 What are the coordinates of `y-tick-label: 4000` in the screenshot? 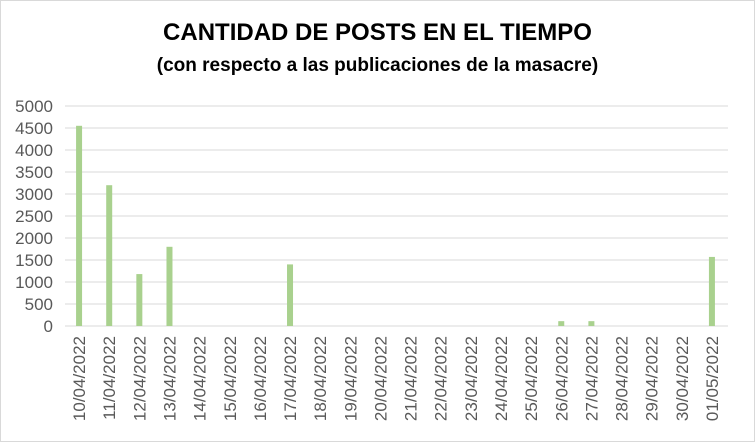 It's located at (34, 150).